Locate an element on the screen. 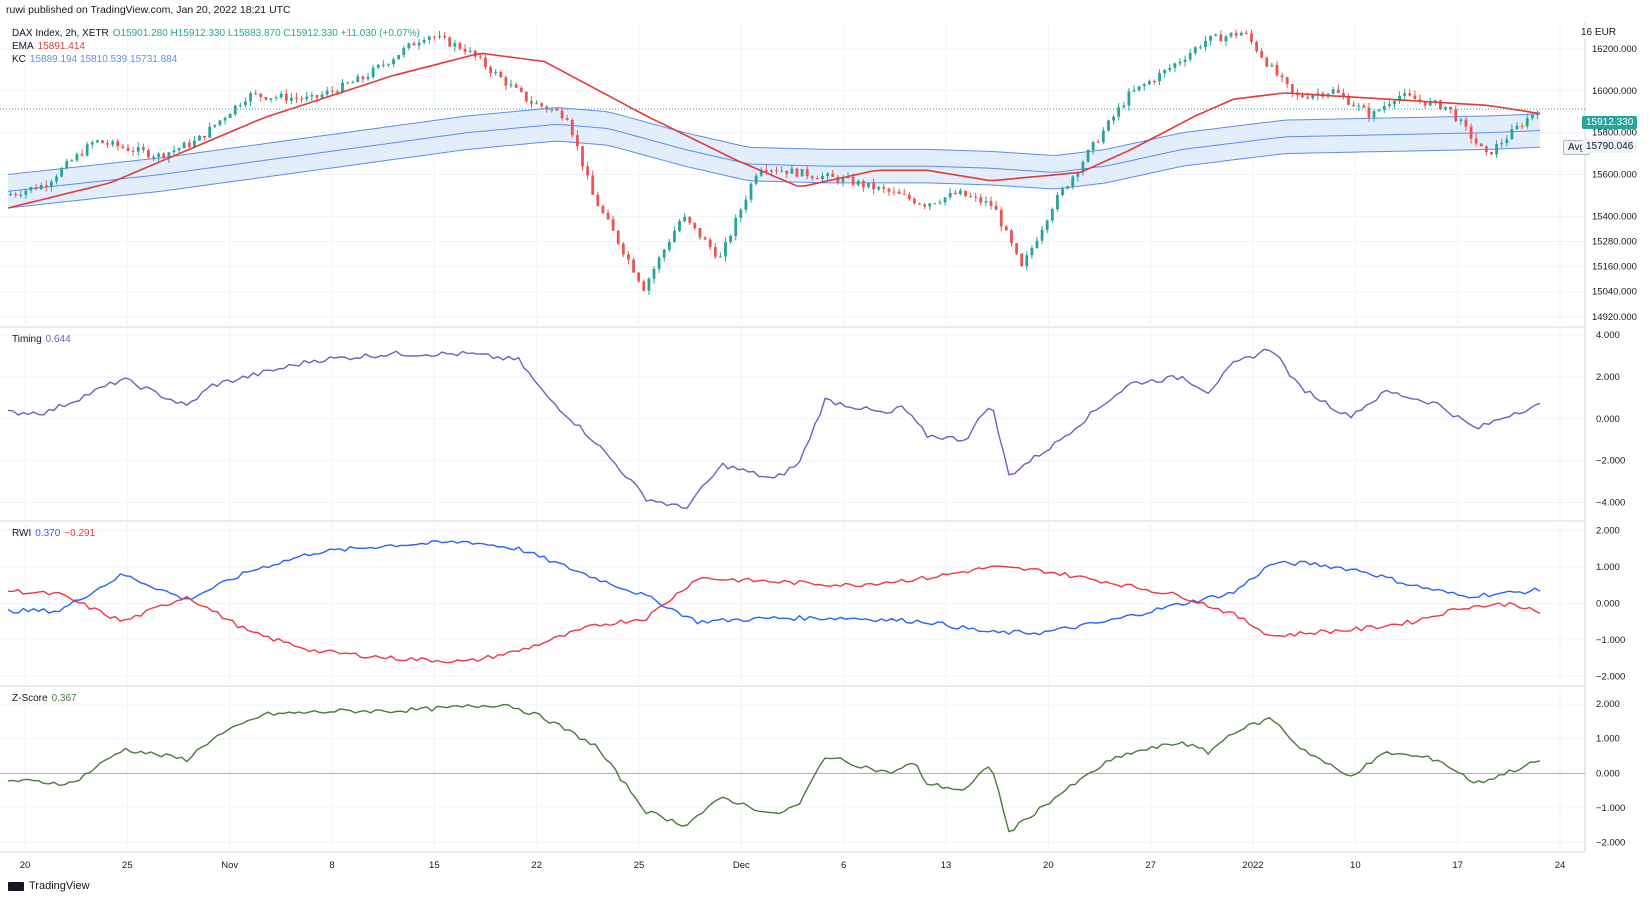  timing-value: 0.644 is located at coordinates (58, 339).